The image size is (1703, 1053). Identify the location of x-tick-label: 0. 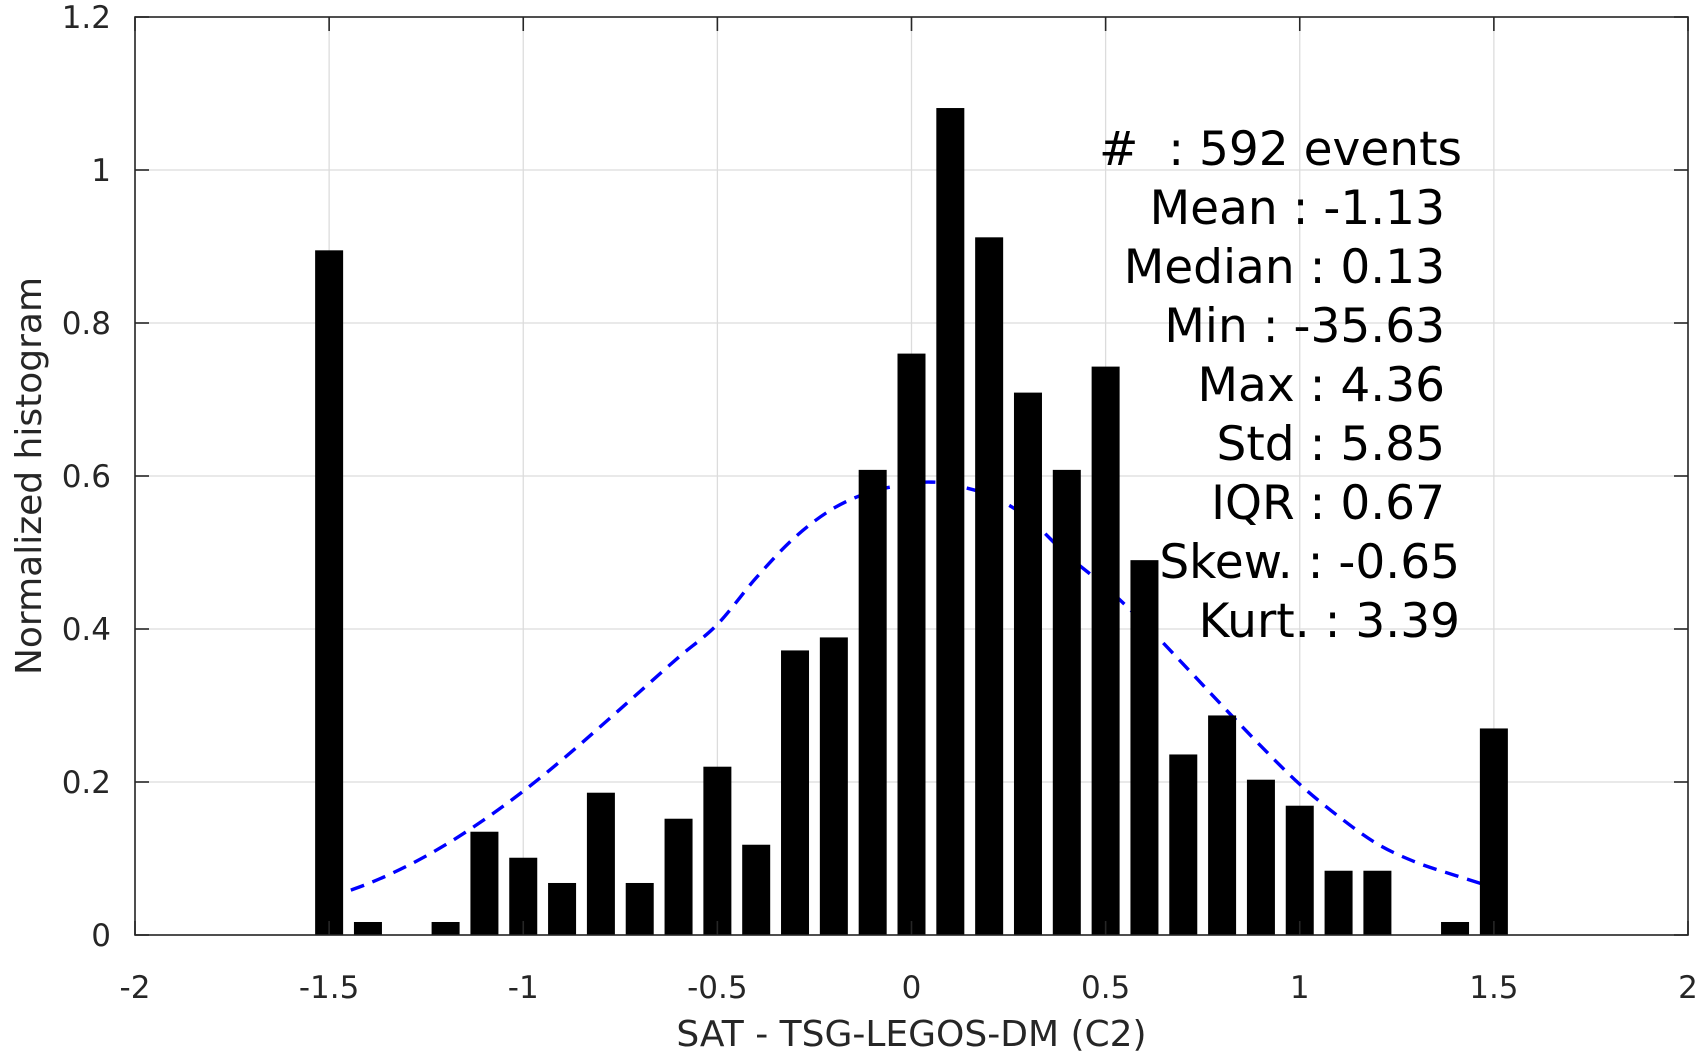
(912, 988).